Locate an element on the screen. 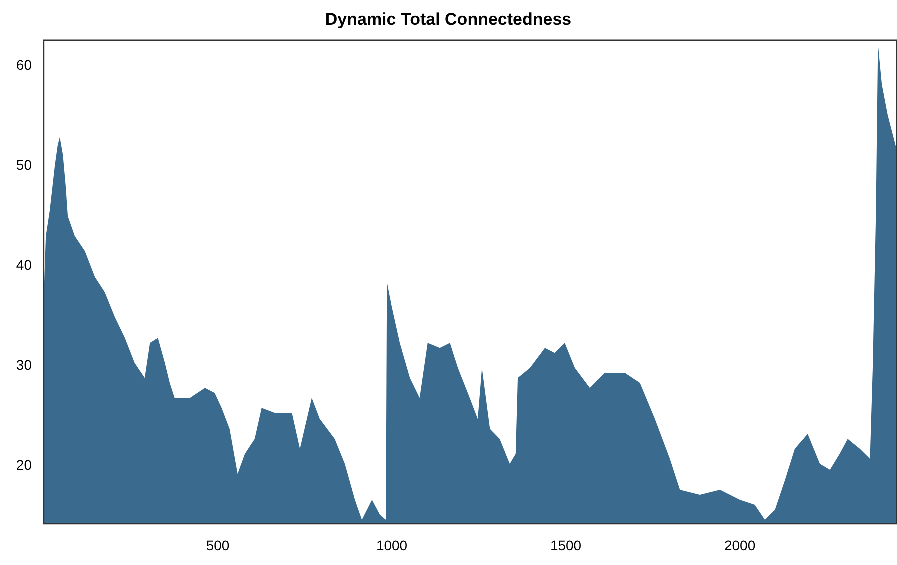  y-tick-label: 40 is located at coordinates (24, 265).